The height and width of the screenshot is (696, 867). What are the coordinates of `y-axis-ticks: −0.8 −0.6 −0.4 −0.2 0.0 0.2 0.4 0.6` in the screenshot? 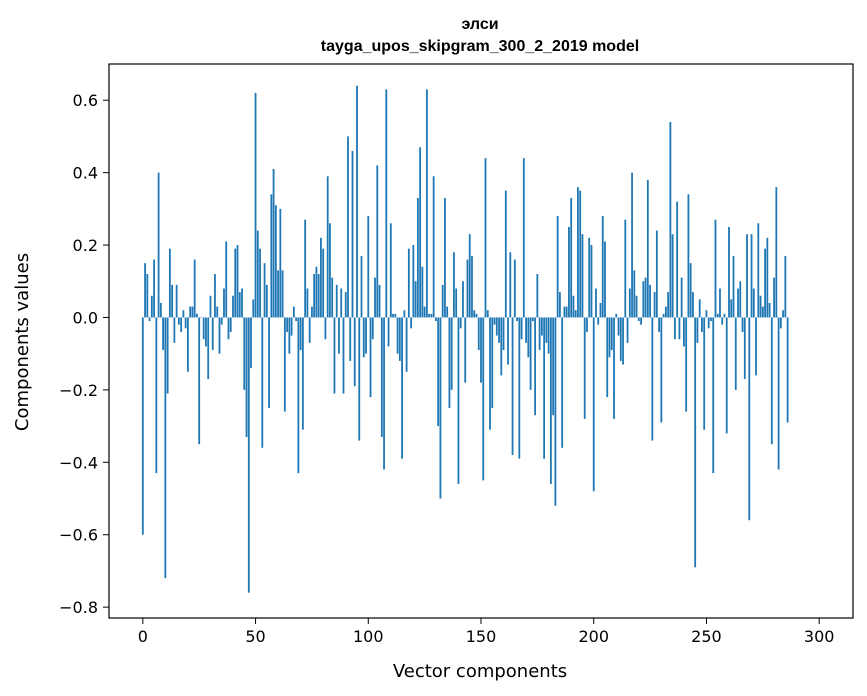 It's located at (84, 354).